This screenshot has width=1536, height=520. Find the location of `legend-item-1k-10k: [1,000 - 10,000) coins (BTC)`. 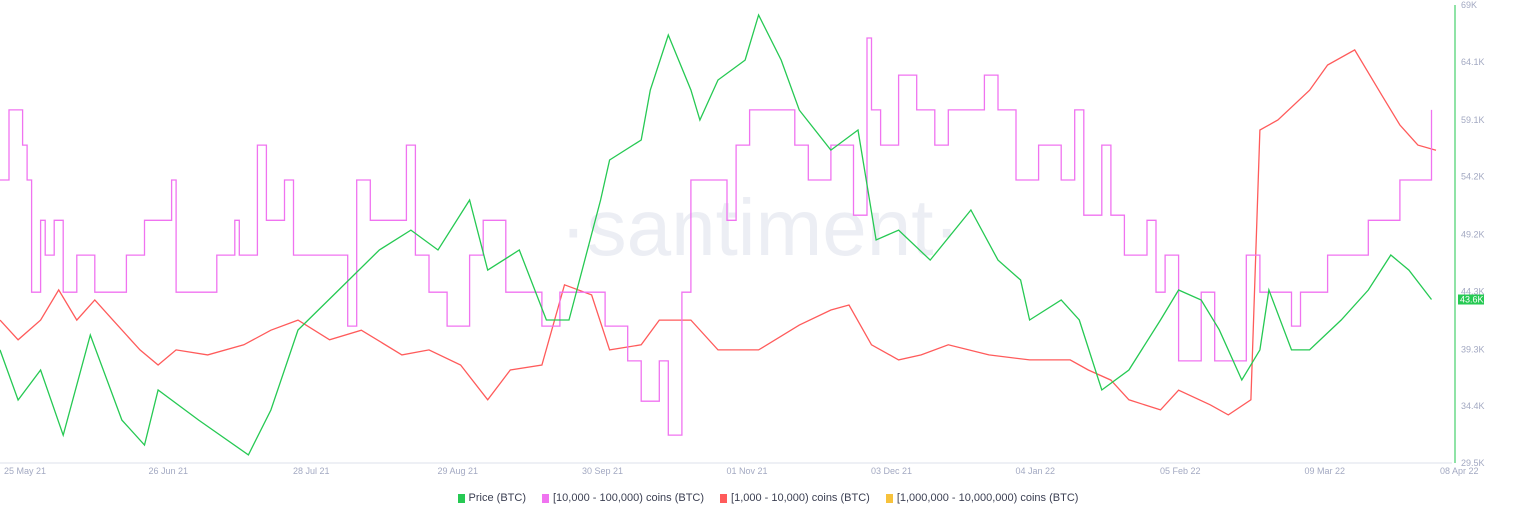

legend-item-1k-10k: [1,000 - 10,000) coins (BTC) is located at coordinates (795, 498).